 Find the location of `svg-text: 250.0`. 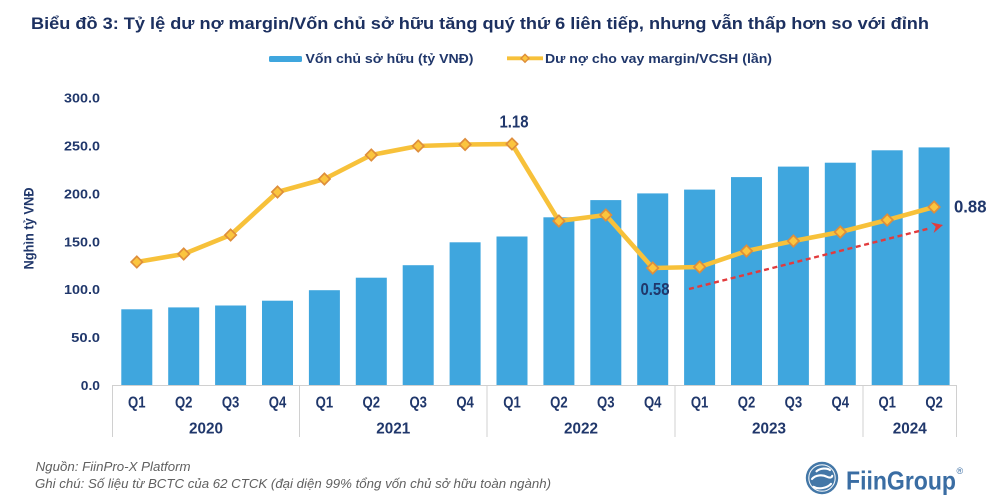

svg-text: 250.0 is located at coordinates (82, 146).